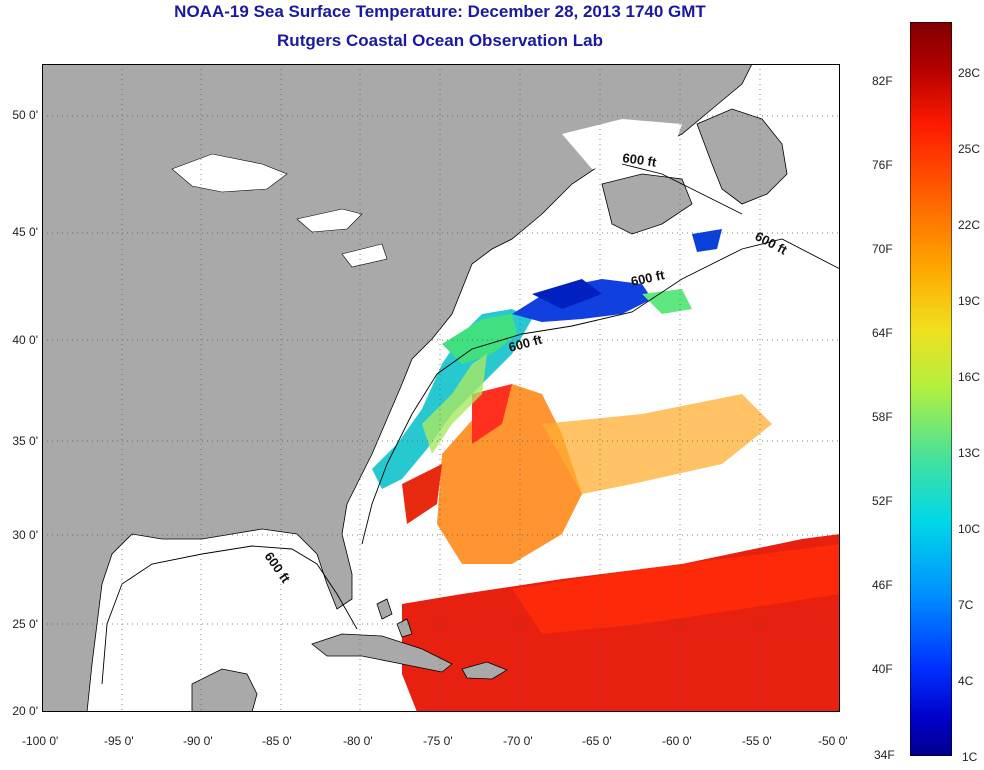 This screenshot has height=770, width=984. Describe the element at coordinates (882, 81) in the screenshot. I see `cb-label-82f: 82F` at that location.